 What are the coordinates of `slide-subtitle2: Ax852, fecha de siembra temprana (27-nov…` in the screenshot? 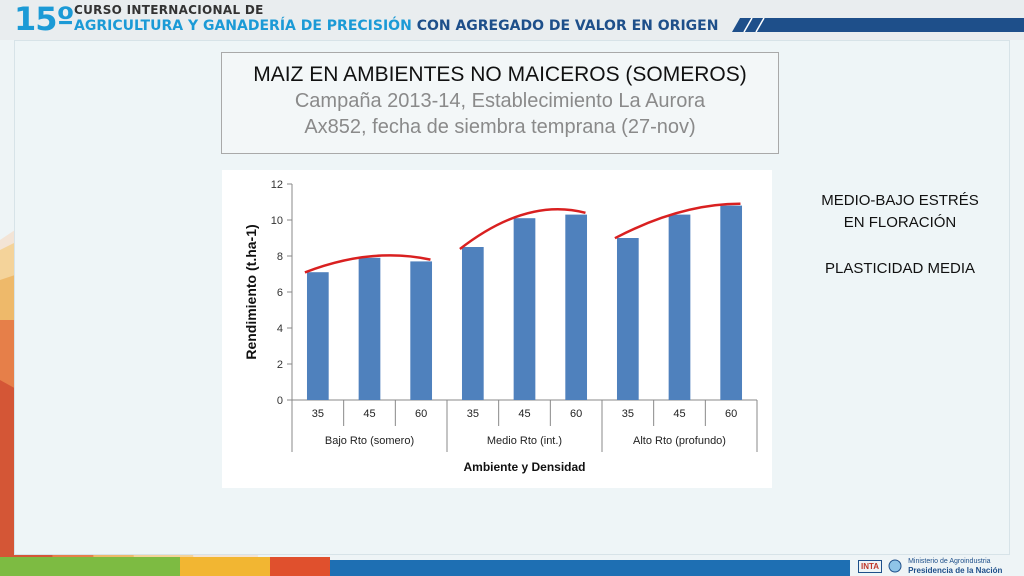 It's located at (500, 127).